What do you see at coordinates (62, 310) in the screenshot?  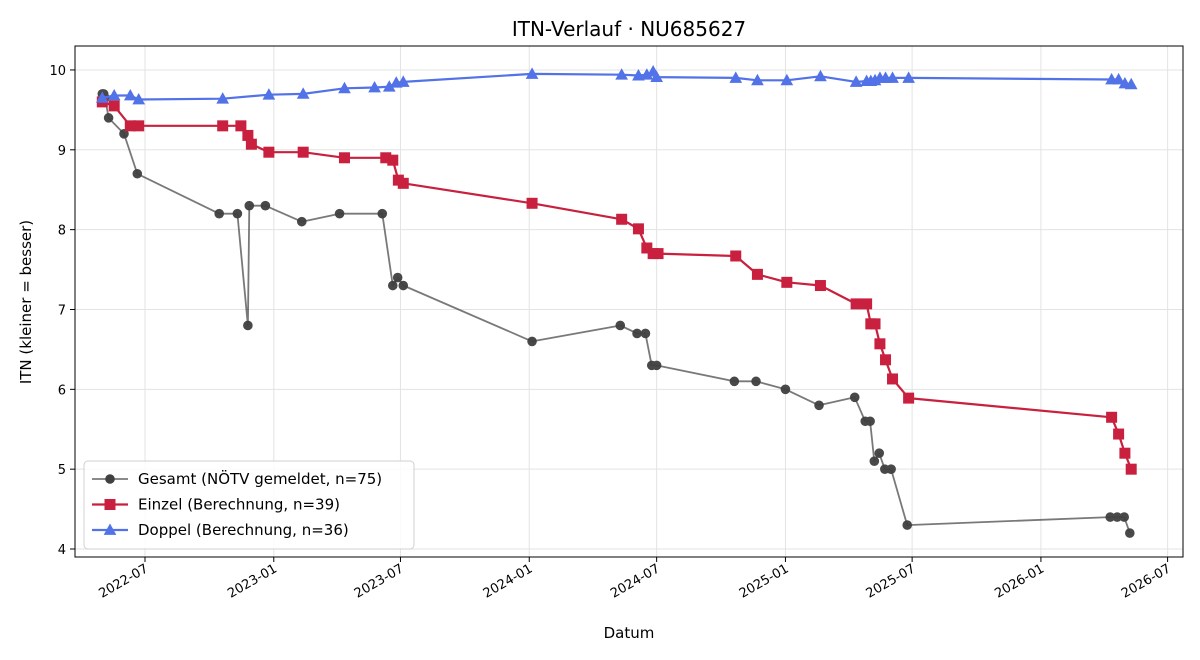 I see `y-tick-label: 7` at bounding box center [62, 310].